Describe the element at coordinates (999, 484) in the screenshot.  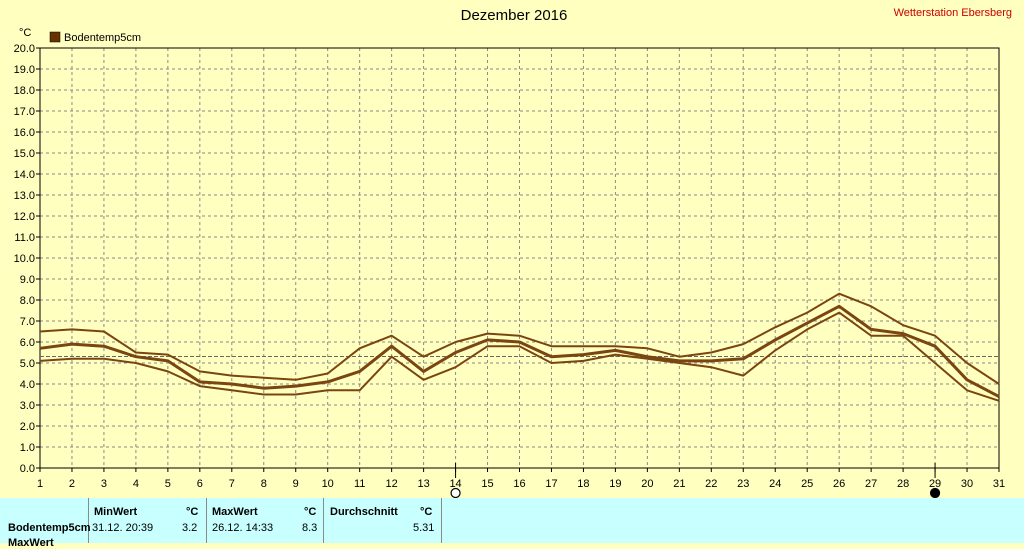
I see `x-tick-label: 31` at that location.